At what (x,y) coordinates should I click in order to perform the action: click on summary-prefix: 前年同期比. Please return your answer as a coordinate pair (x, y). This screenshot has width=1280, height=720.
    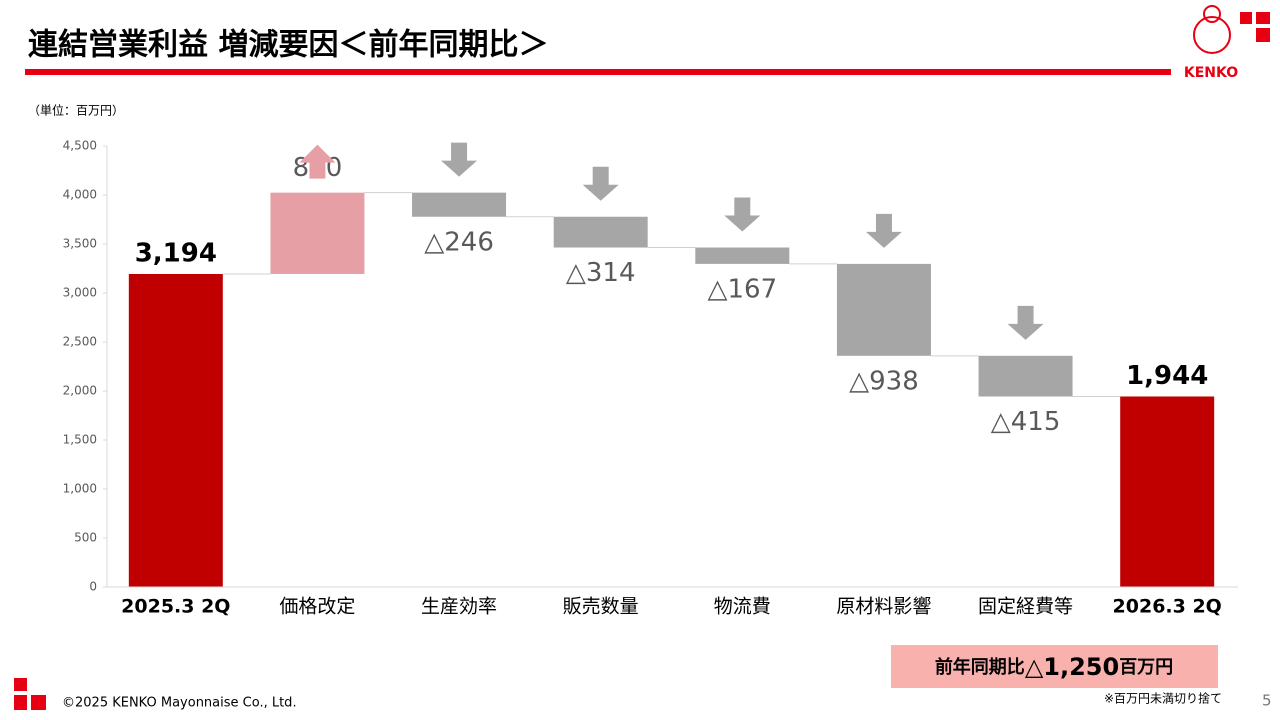
    Looking at the image, I should click on (980, 667).